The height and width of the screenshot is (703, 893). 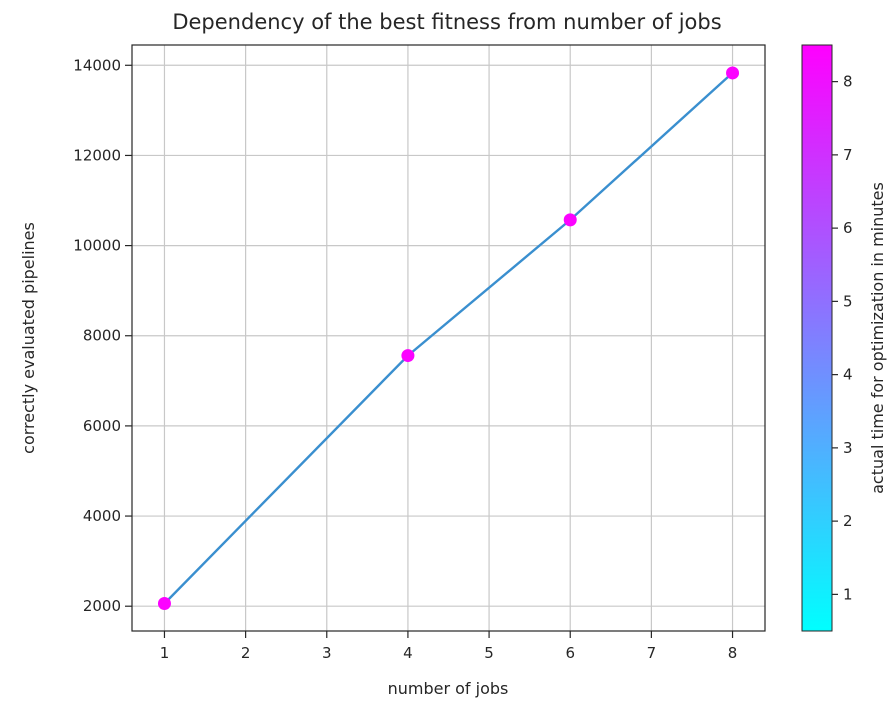 What do you see at coordinates (246, 653) in the screenshot?
I see `x-tick-label: 2` at bounding box center [246, 653].